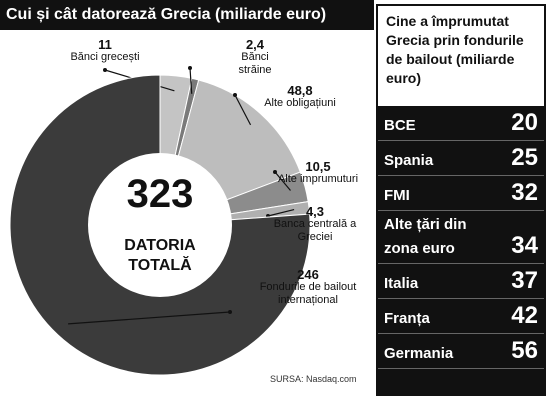 The height and width of the screenshot is (400, 550). Describe the element at coordinates (461, 351) in the screenshot. I see `table-row: Germania 56` at that location.